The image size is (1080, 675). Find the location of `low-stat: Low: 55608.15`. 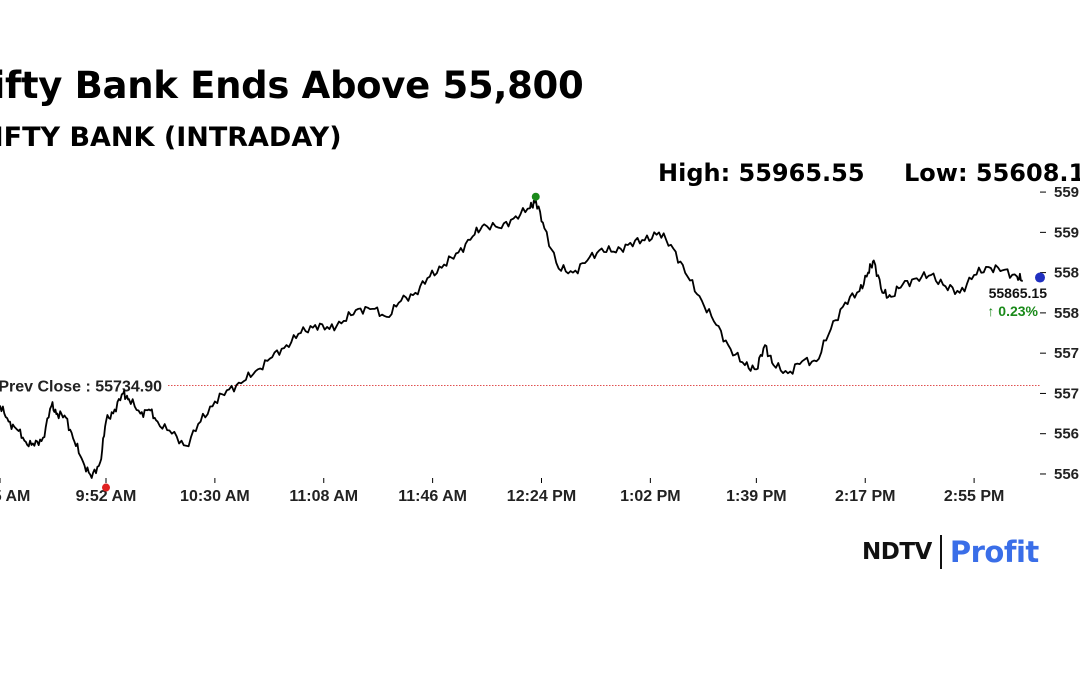

low-stat: Low: 55608.15 is located at coordinates (992, 173).